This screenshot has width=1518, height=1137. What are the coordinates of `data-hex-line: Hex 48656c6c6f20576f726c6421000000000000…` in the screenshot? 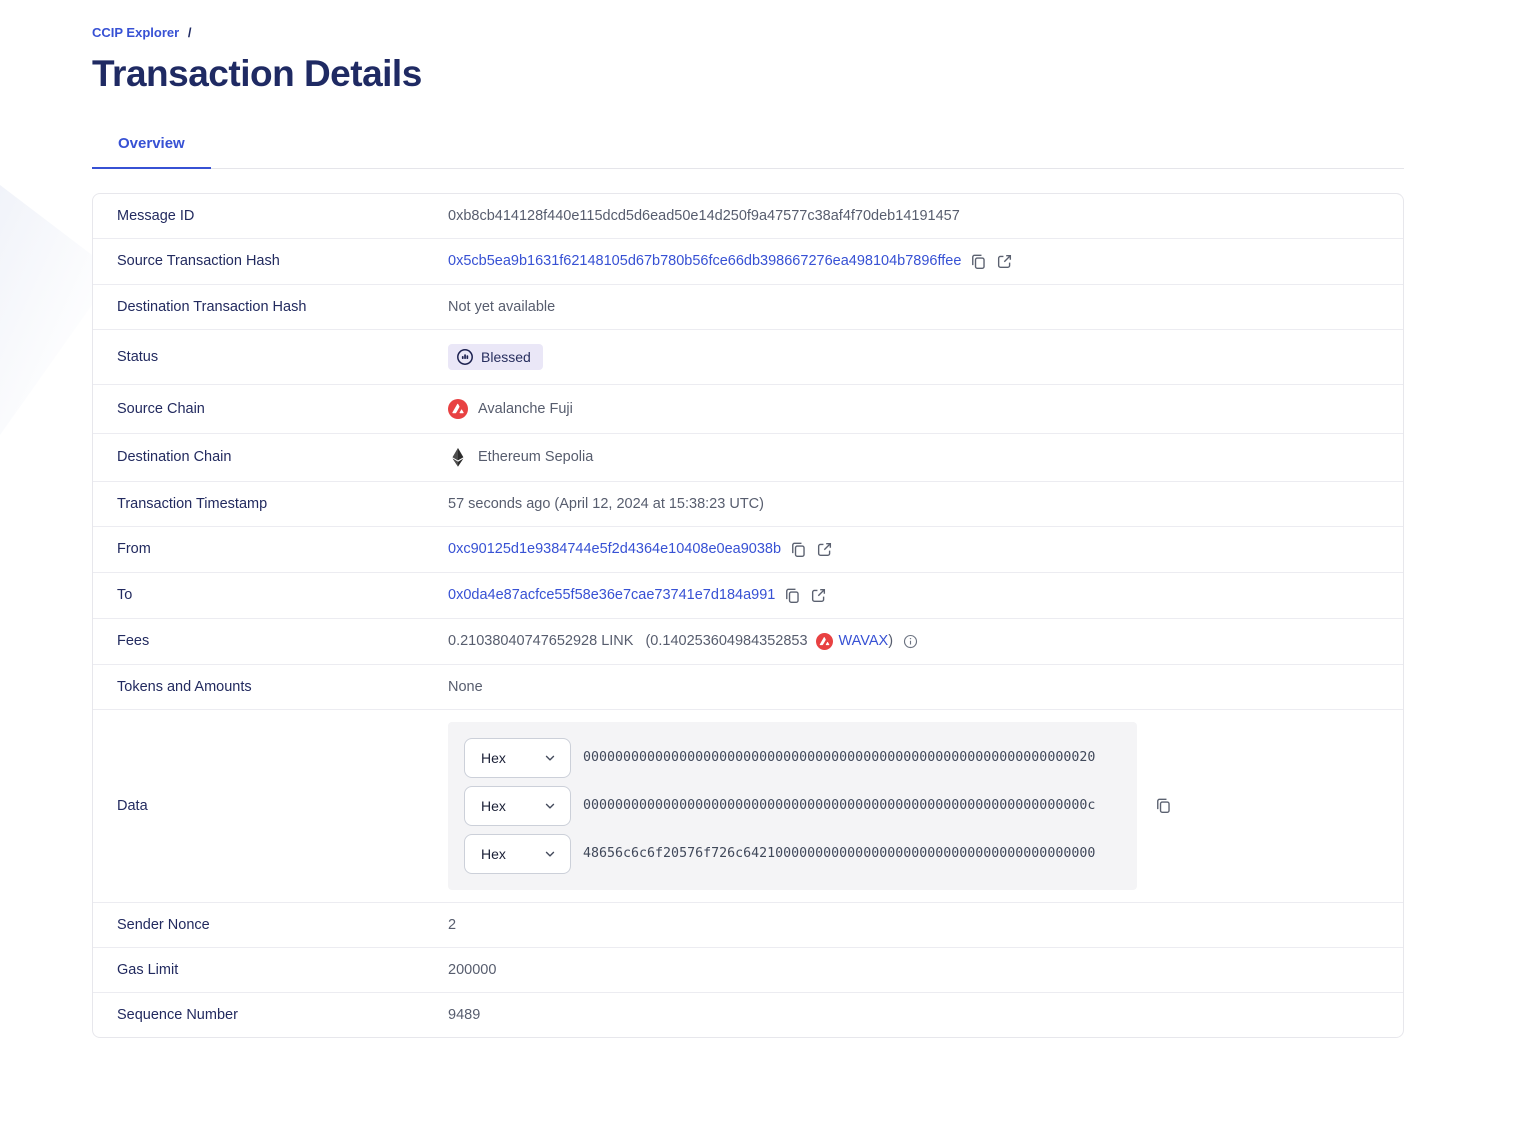 It's located at (792, 853).